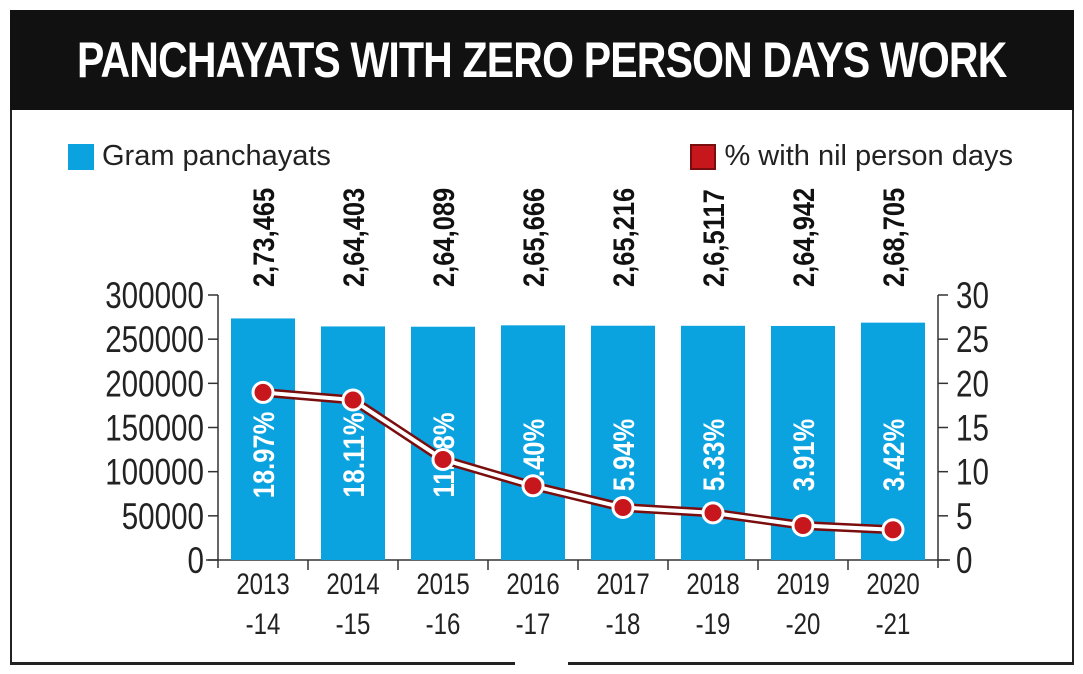 The width and height of the screenshot is (1083, 674). I want to click on bar-value-label: 2,64,089, so click(443, 237).